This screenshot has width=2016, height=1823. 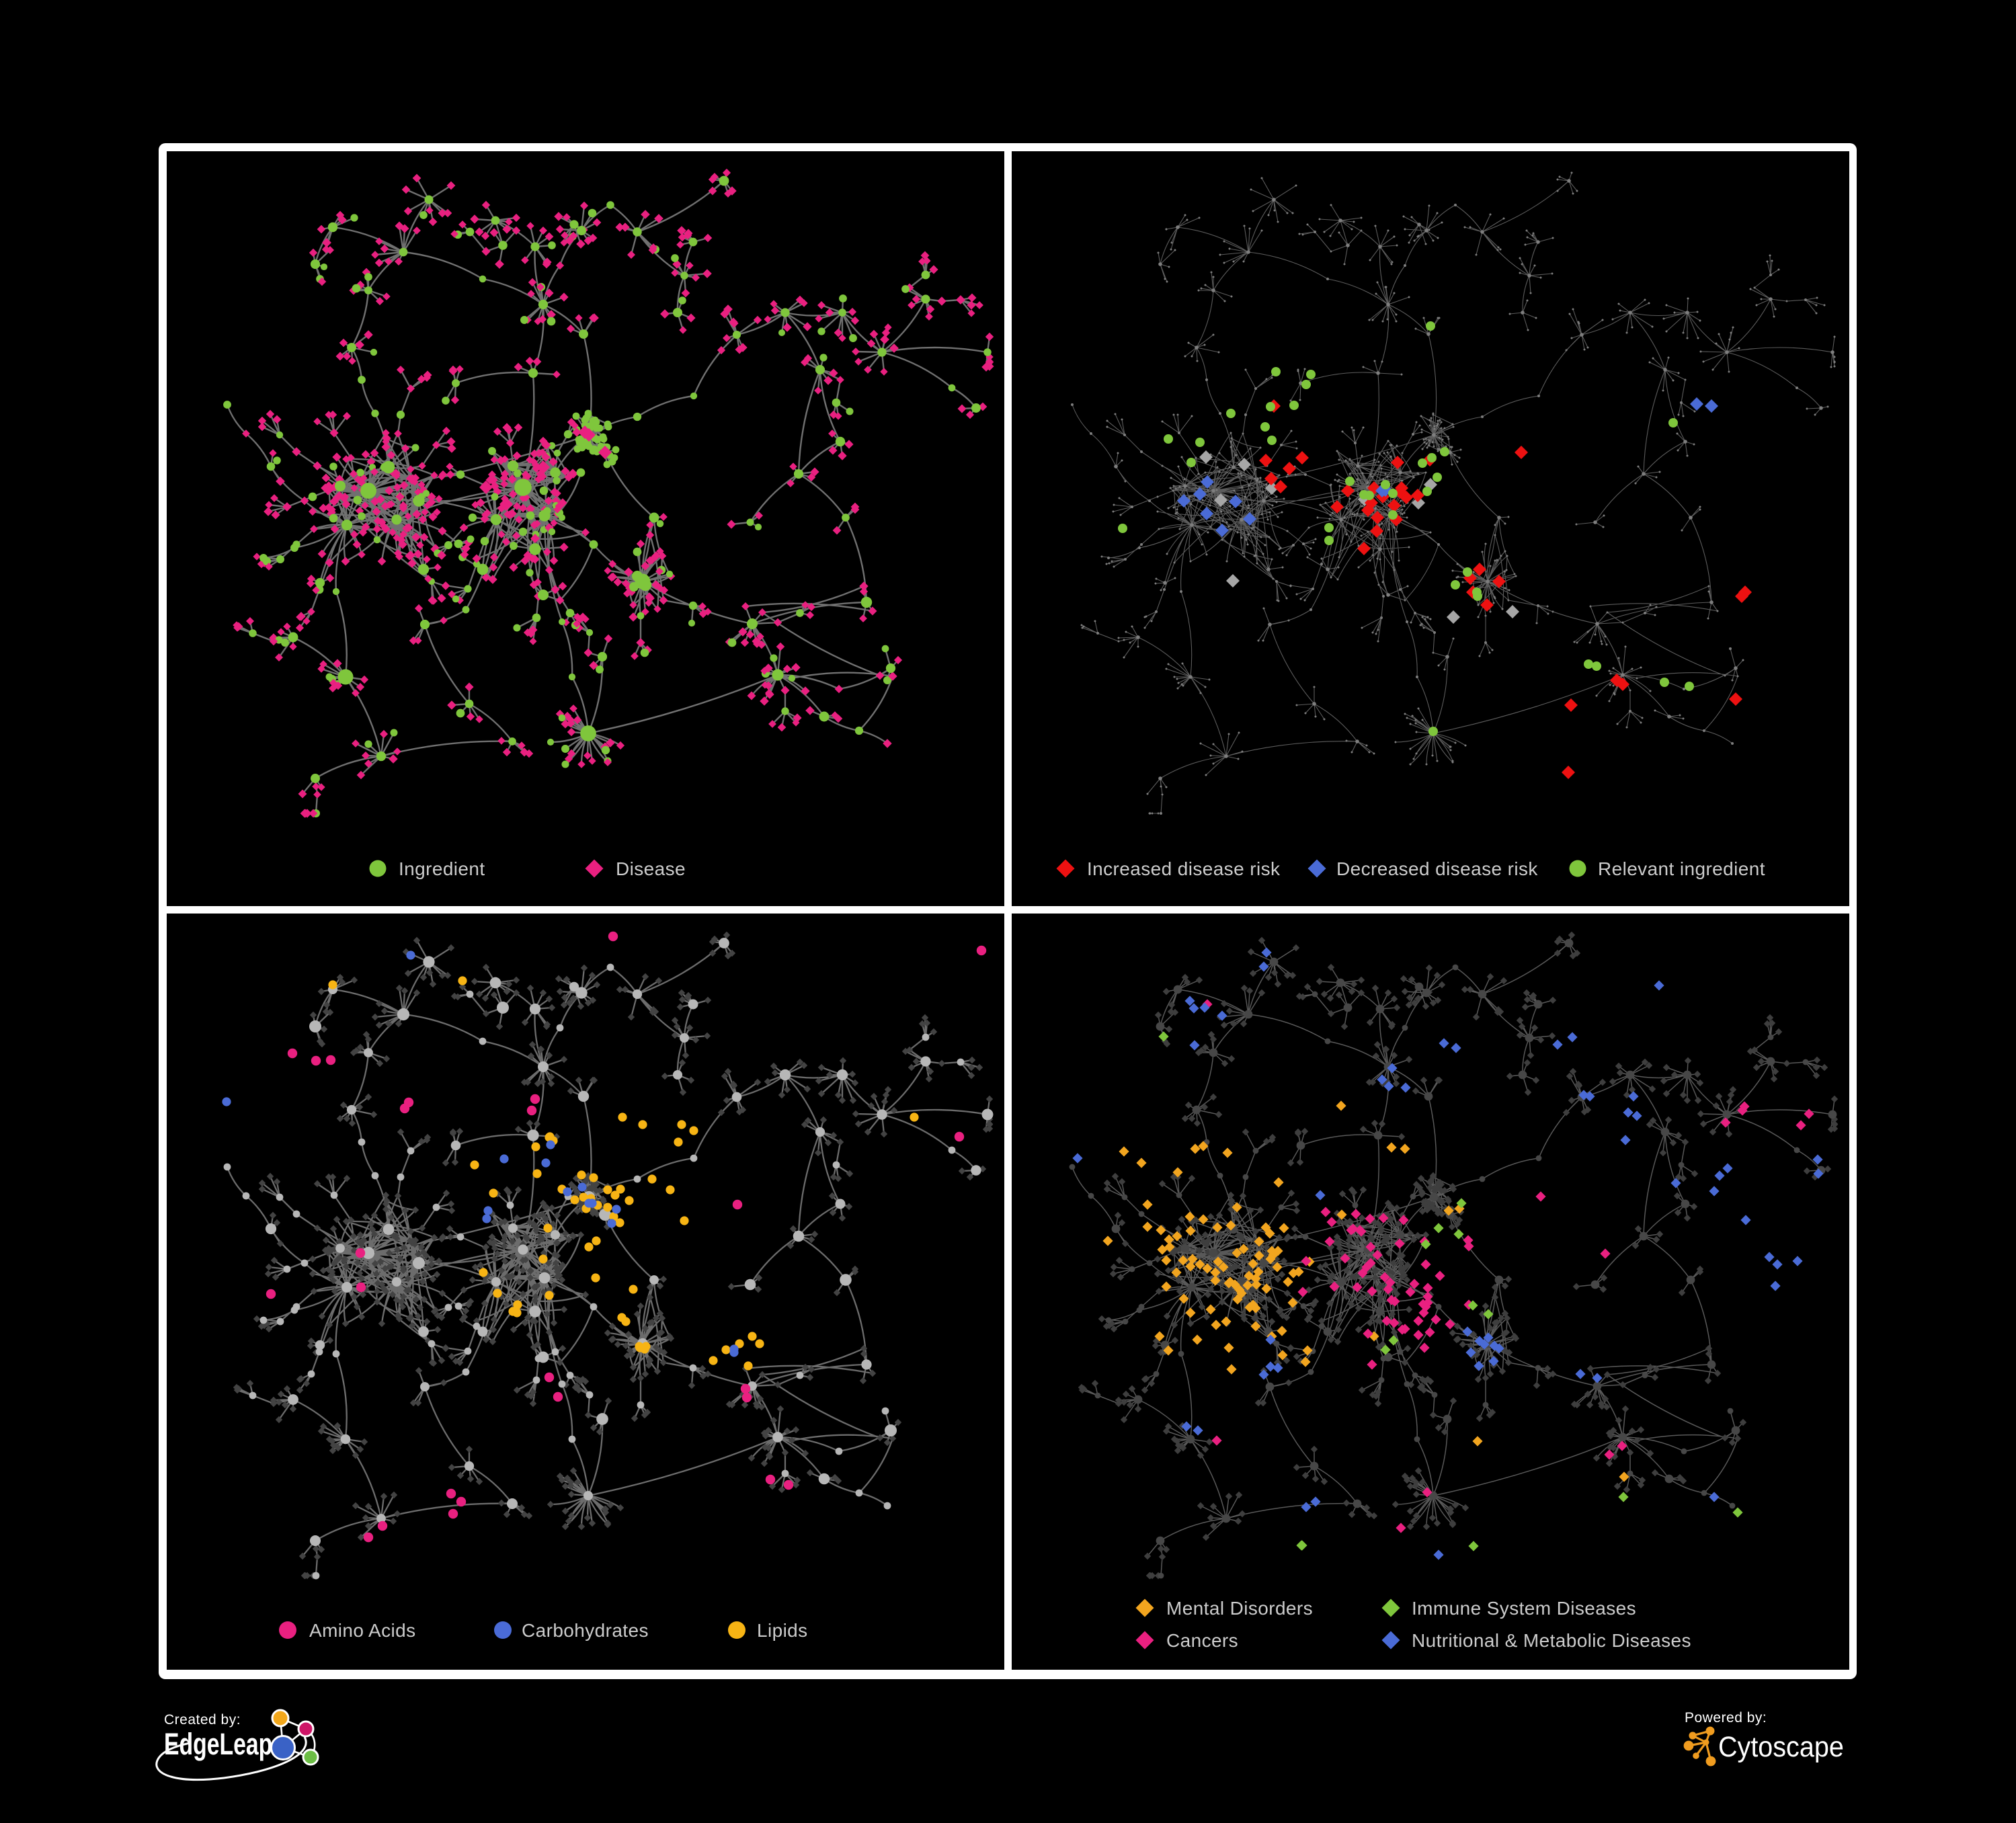 I want to click on svg-text: Mental Disorders, so click(x=1239, y=1609).